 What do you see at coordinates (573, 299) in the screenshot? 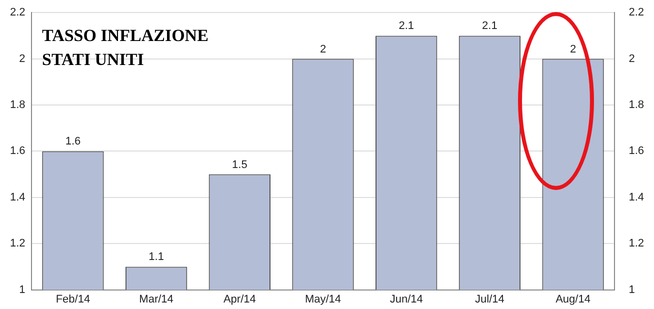
I see `x-tick-label: Aug/14` at bounding box center [573, 299].